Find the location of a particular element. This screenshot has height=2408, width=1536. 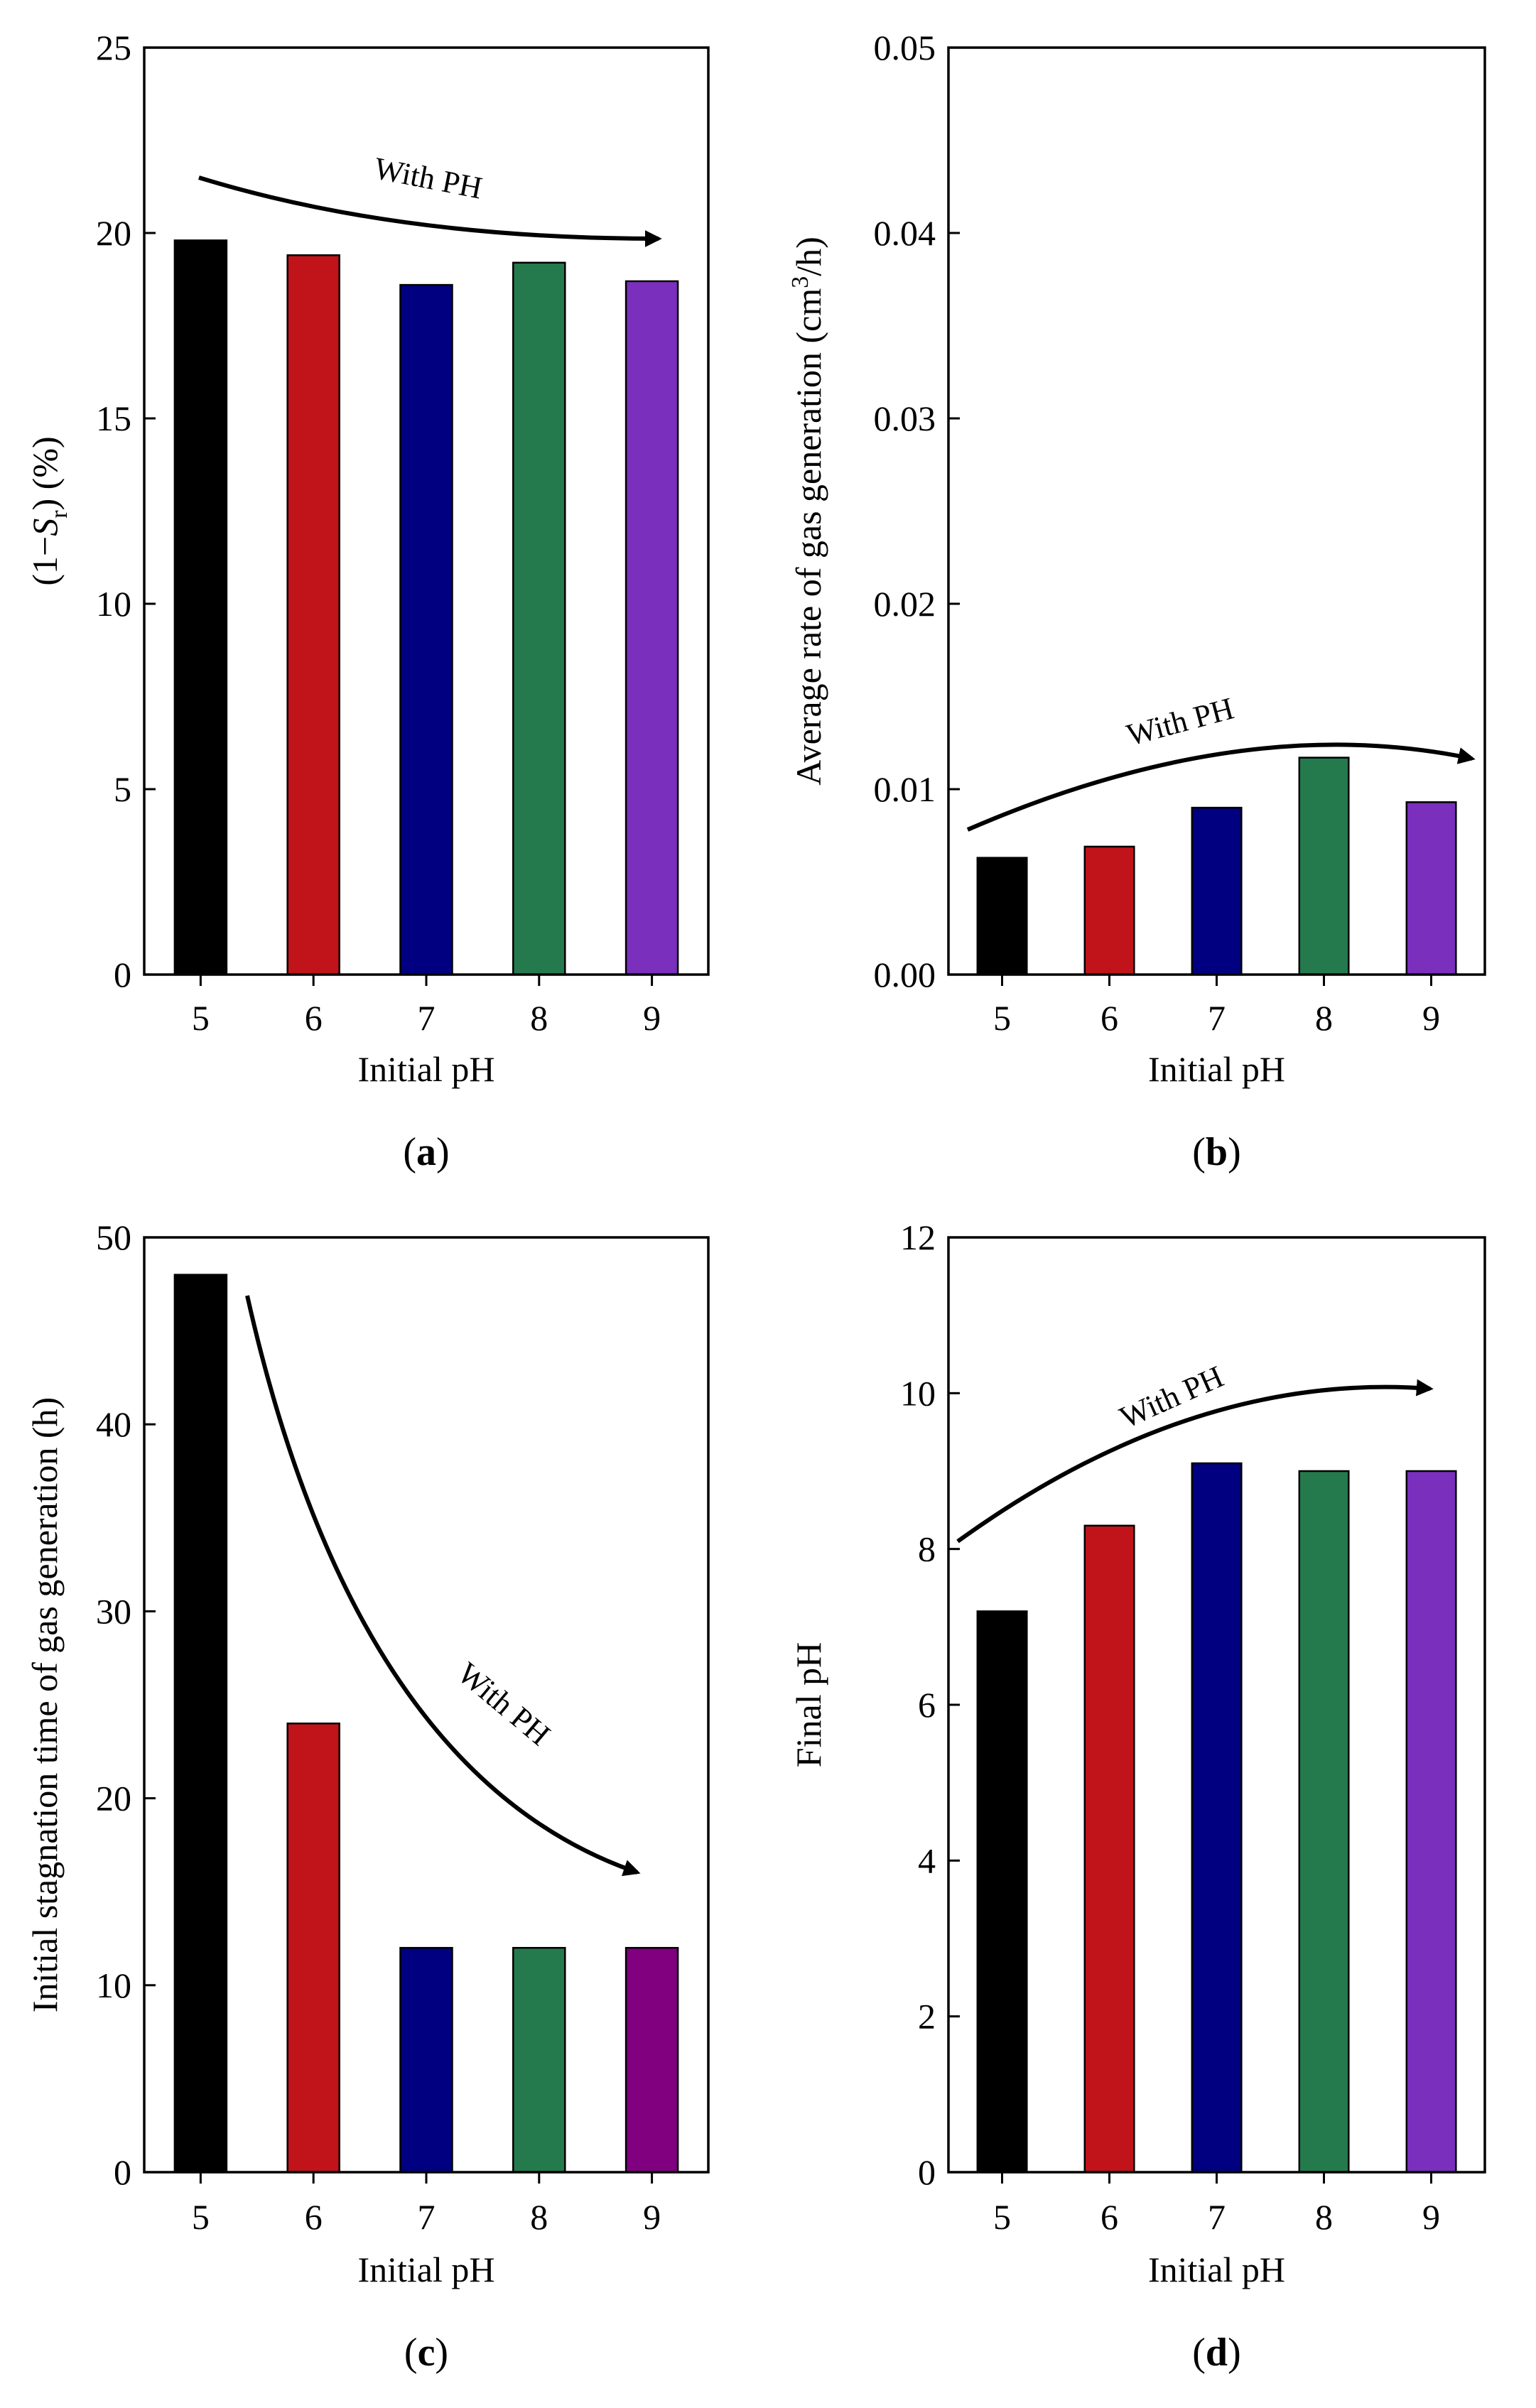

x-tick-label-d: 6 is located at coordinates (1109, 2217).